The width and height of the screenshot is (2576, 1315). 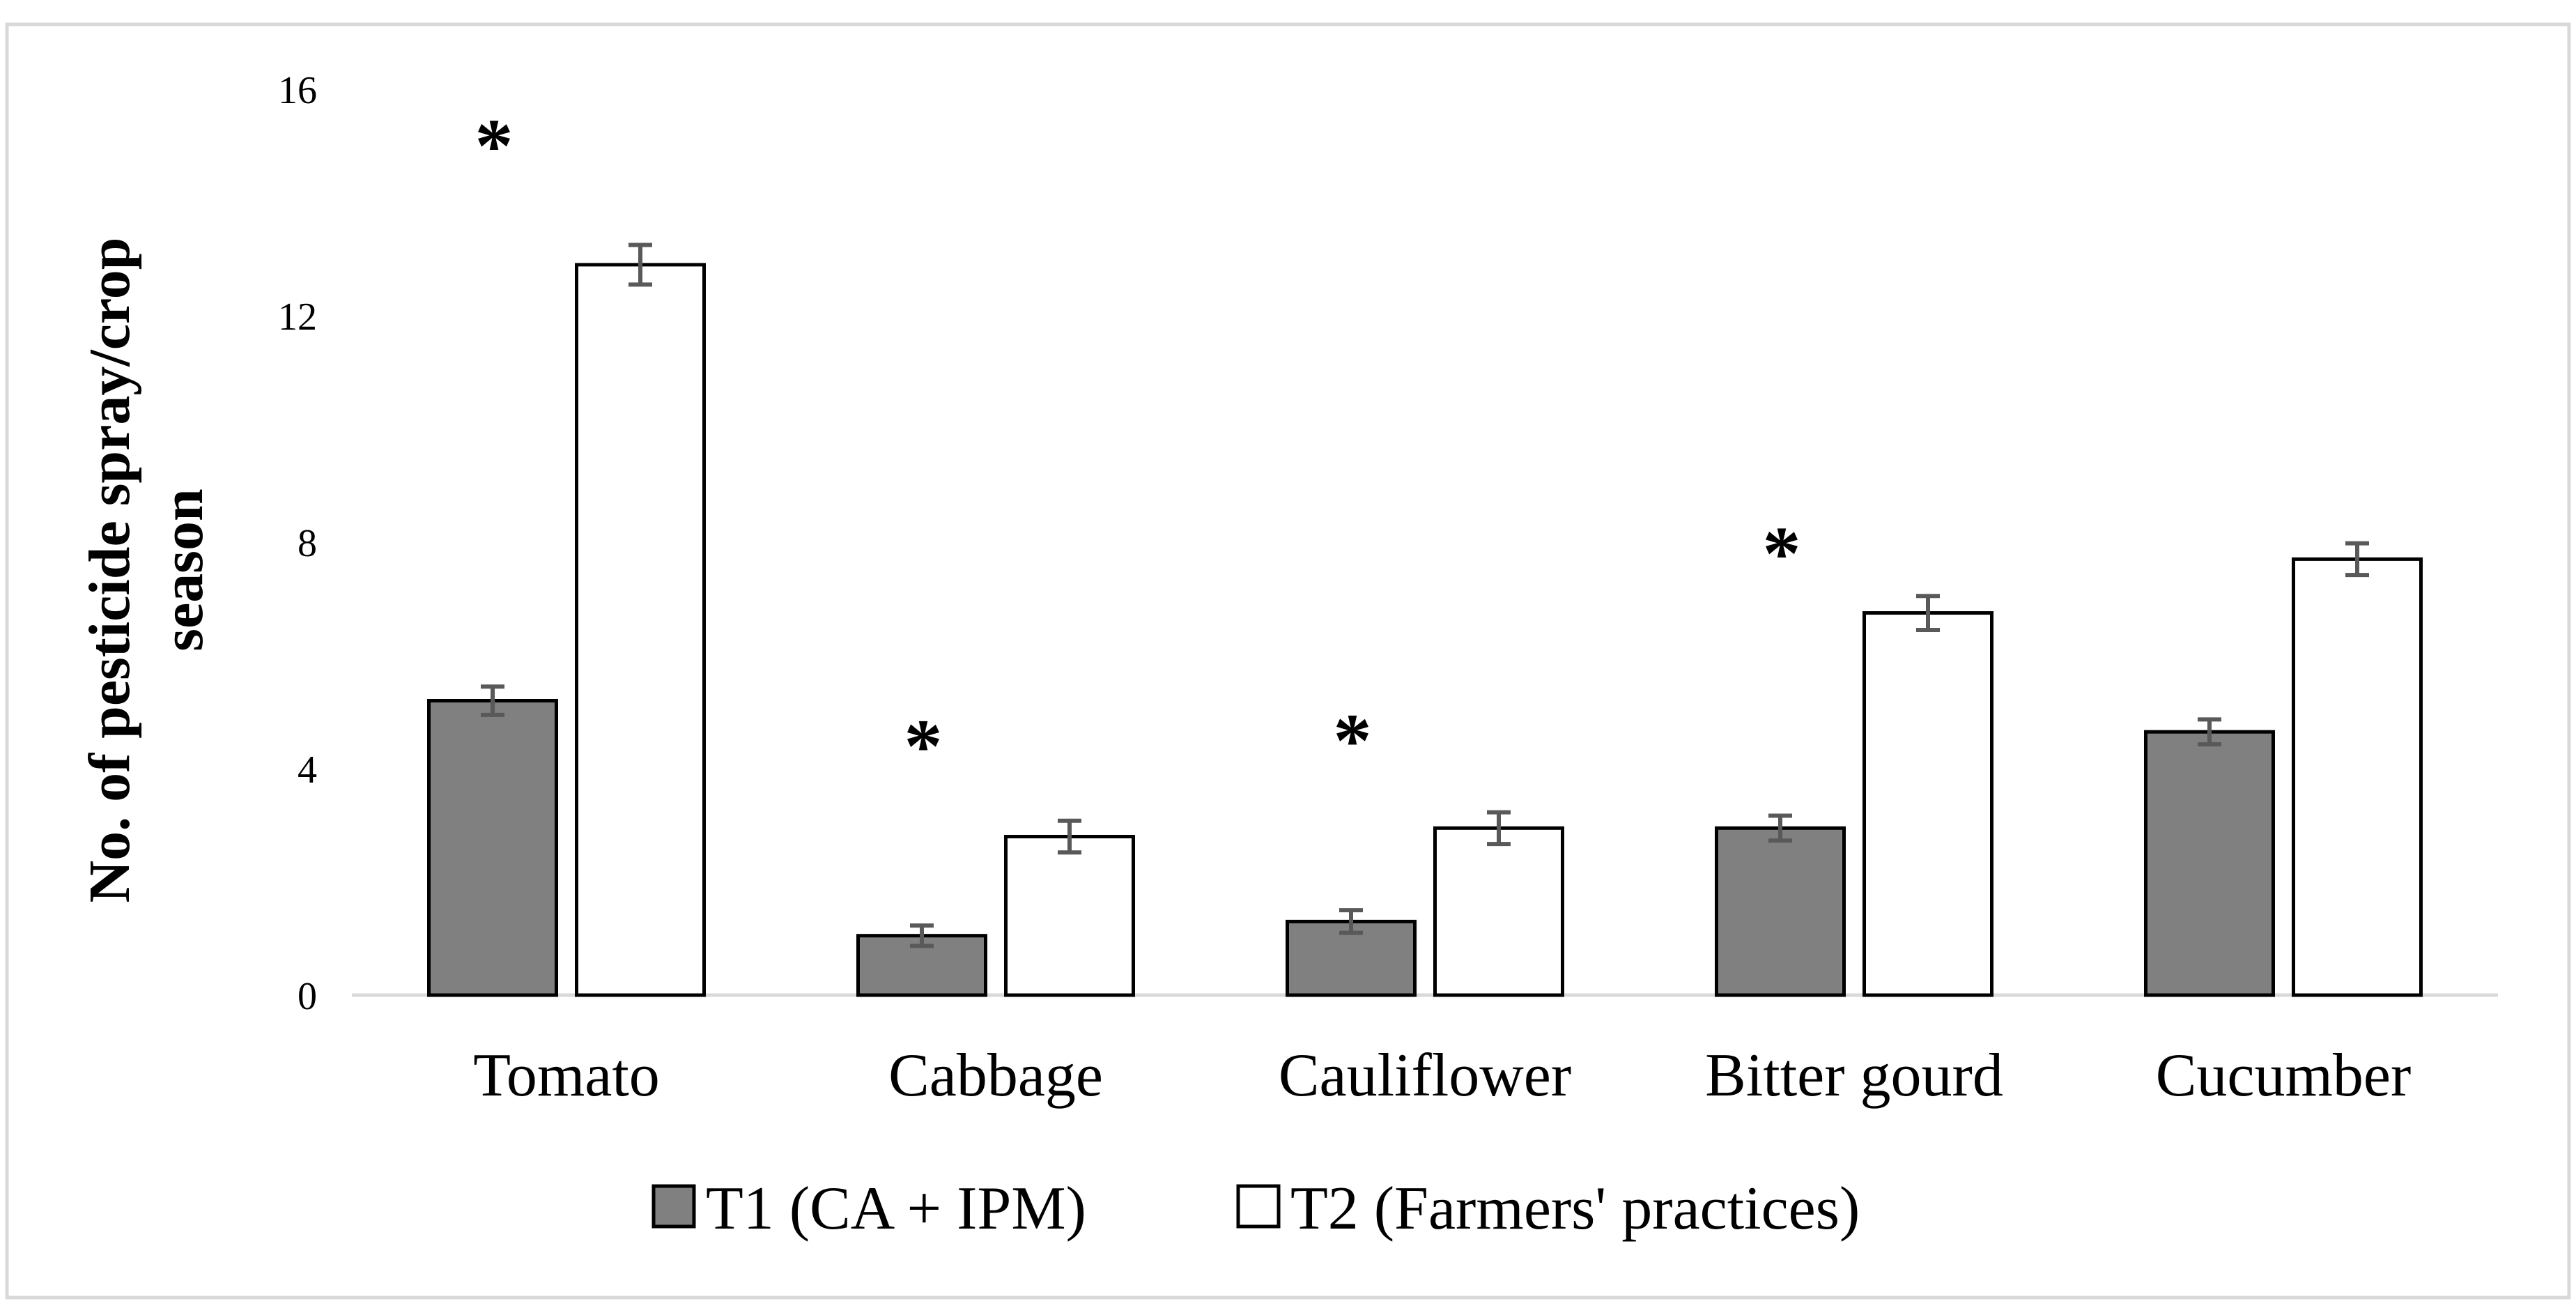 I want to click on legend-item-t1: T1 (CA + IPM), so click(x=868, y=1209).